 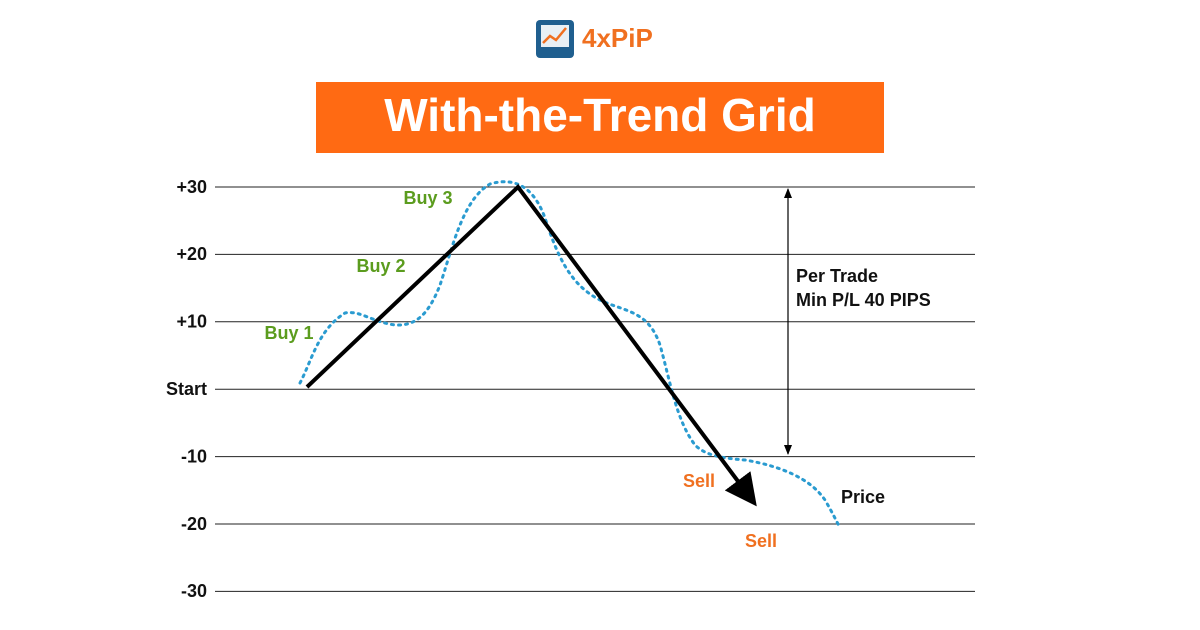 What do you see at coordinates (194, 524) in the screenshot?
I see `level-label: -20` at bounding box center [194, 524].